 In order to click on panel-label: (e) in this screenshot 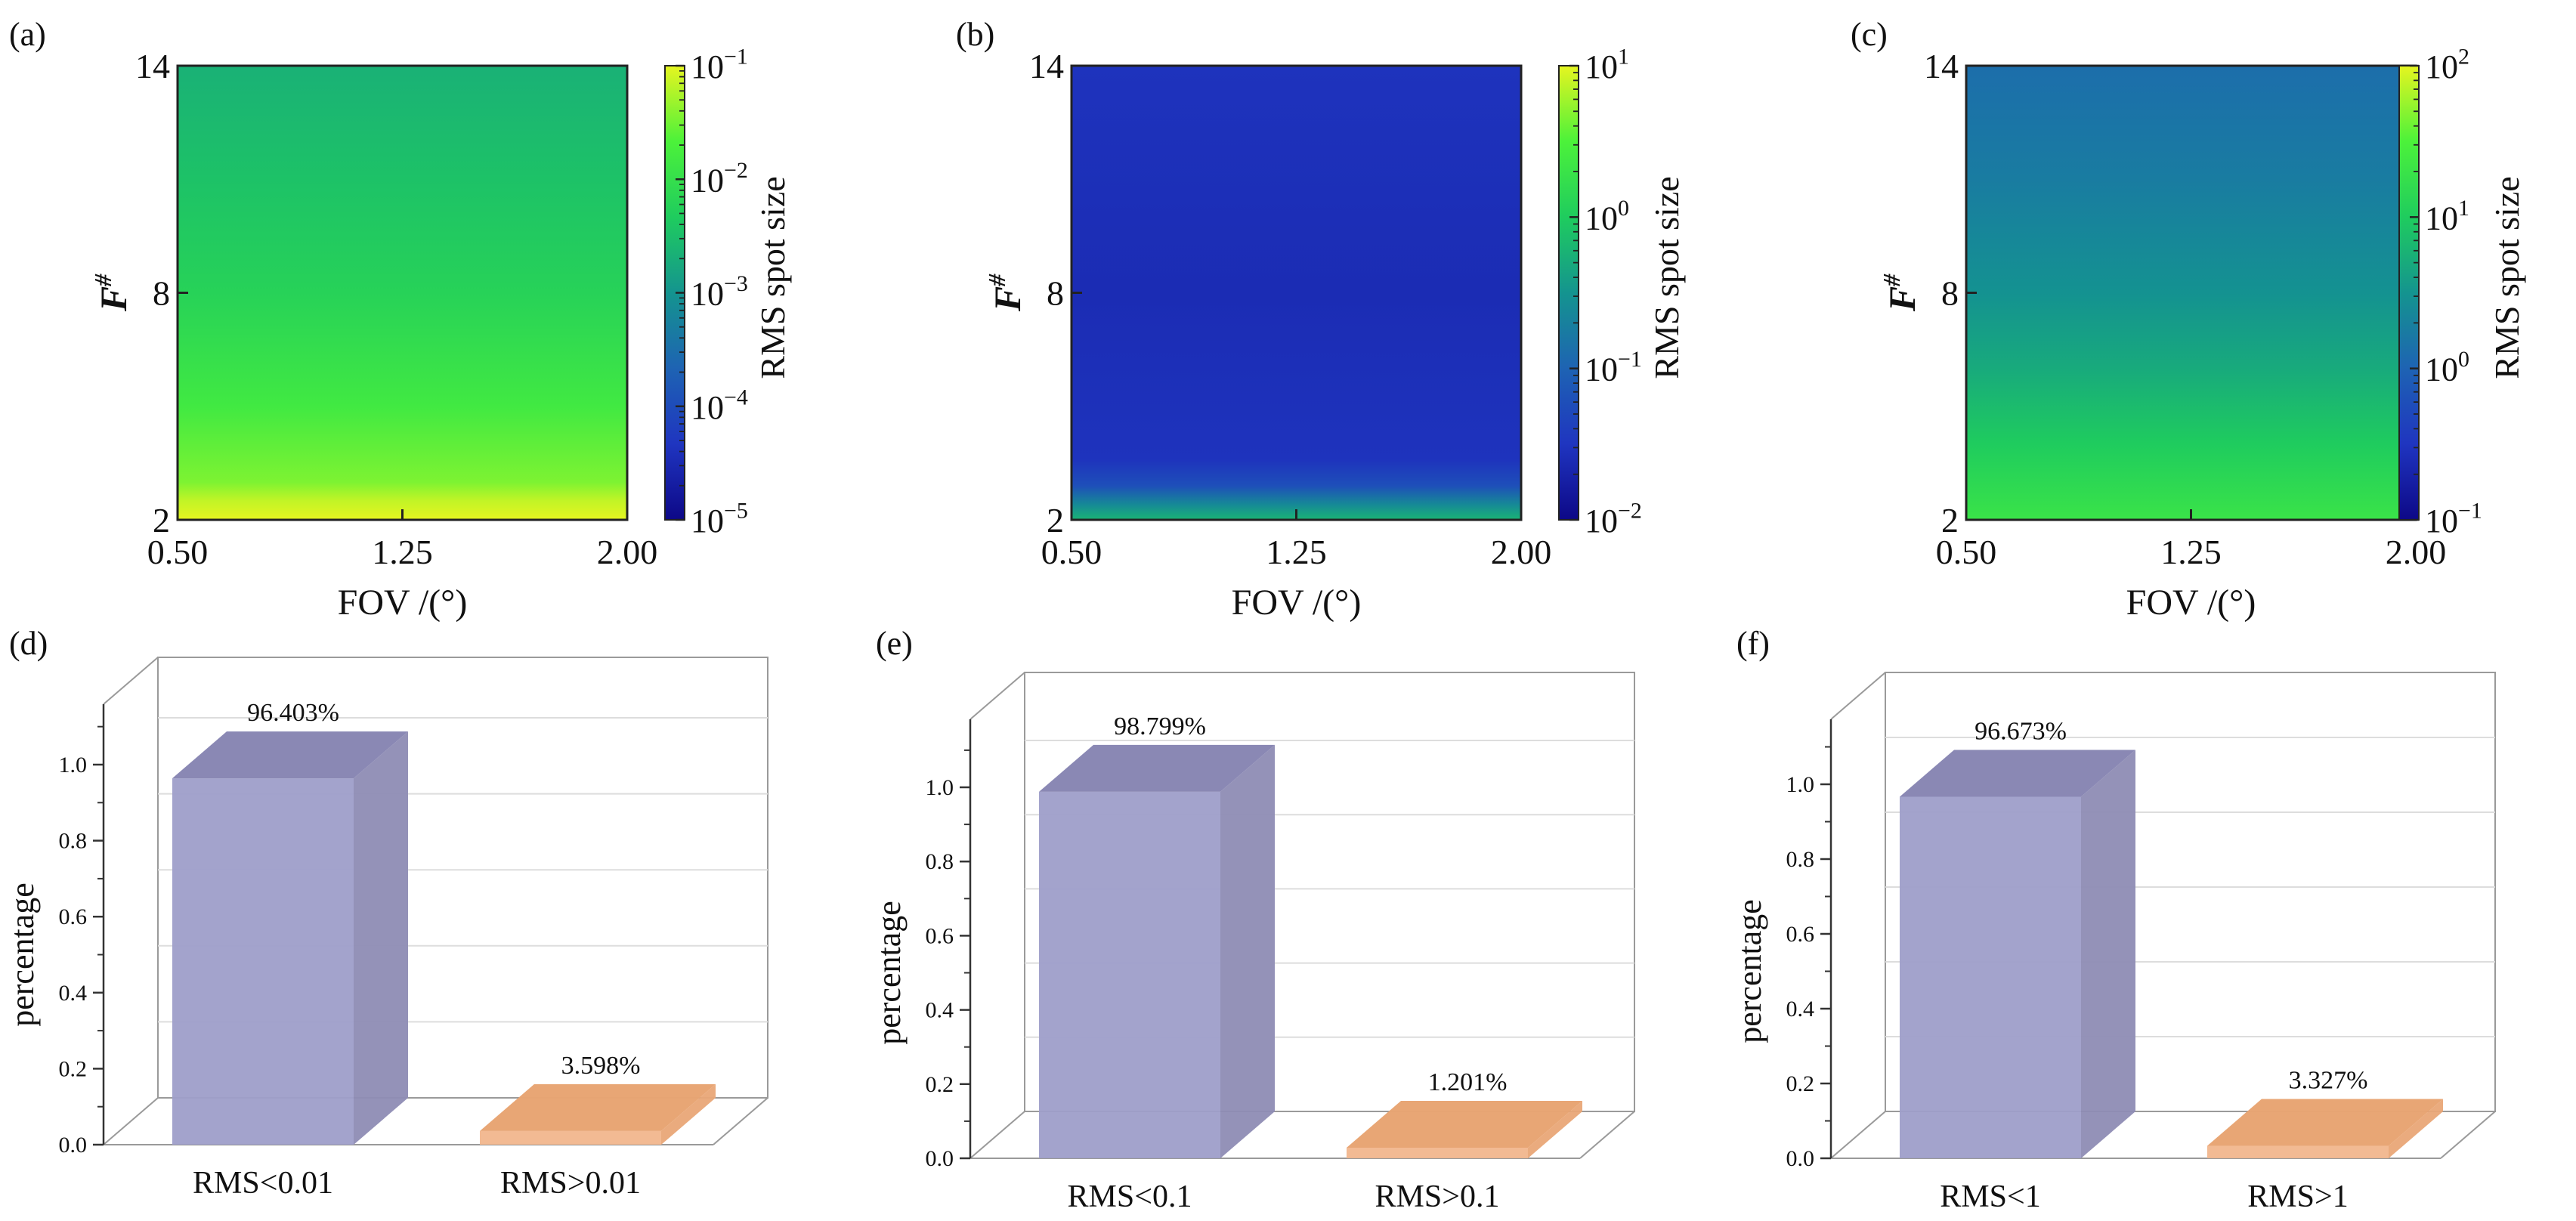, I will do `click(894, 643)`.